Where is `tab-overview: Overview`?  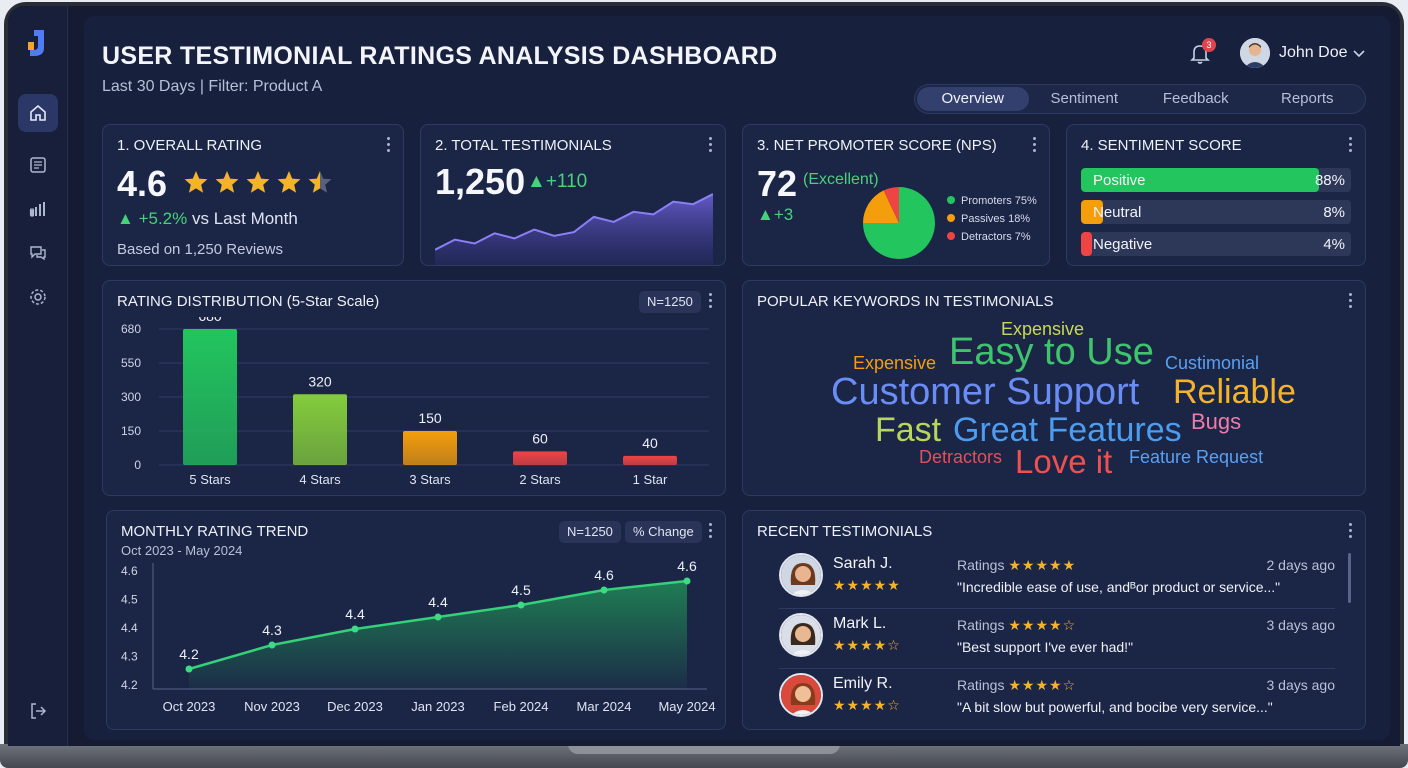 tab-overview: Overview is located at coordinates (973, 99).